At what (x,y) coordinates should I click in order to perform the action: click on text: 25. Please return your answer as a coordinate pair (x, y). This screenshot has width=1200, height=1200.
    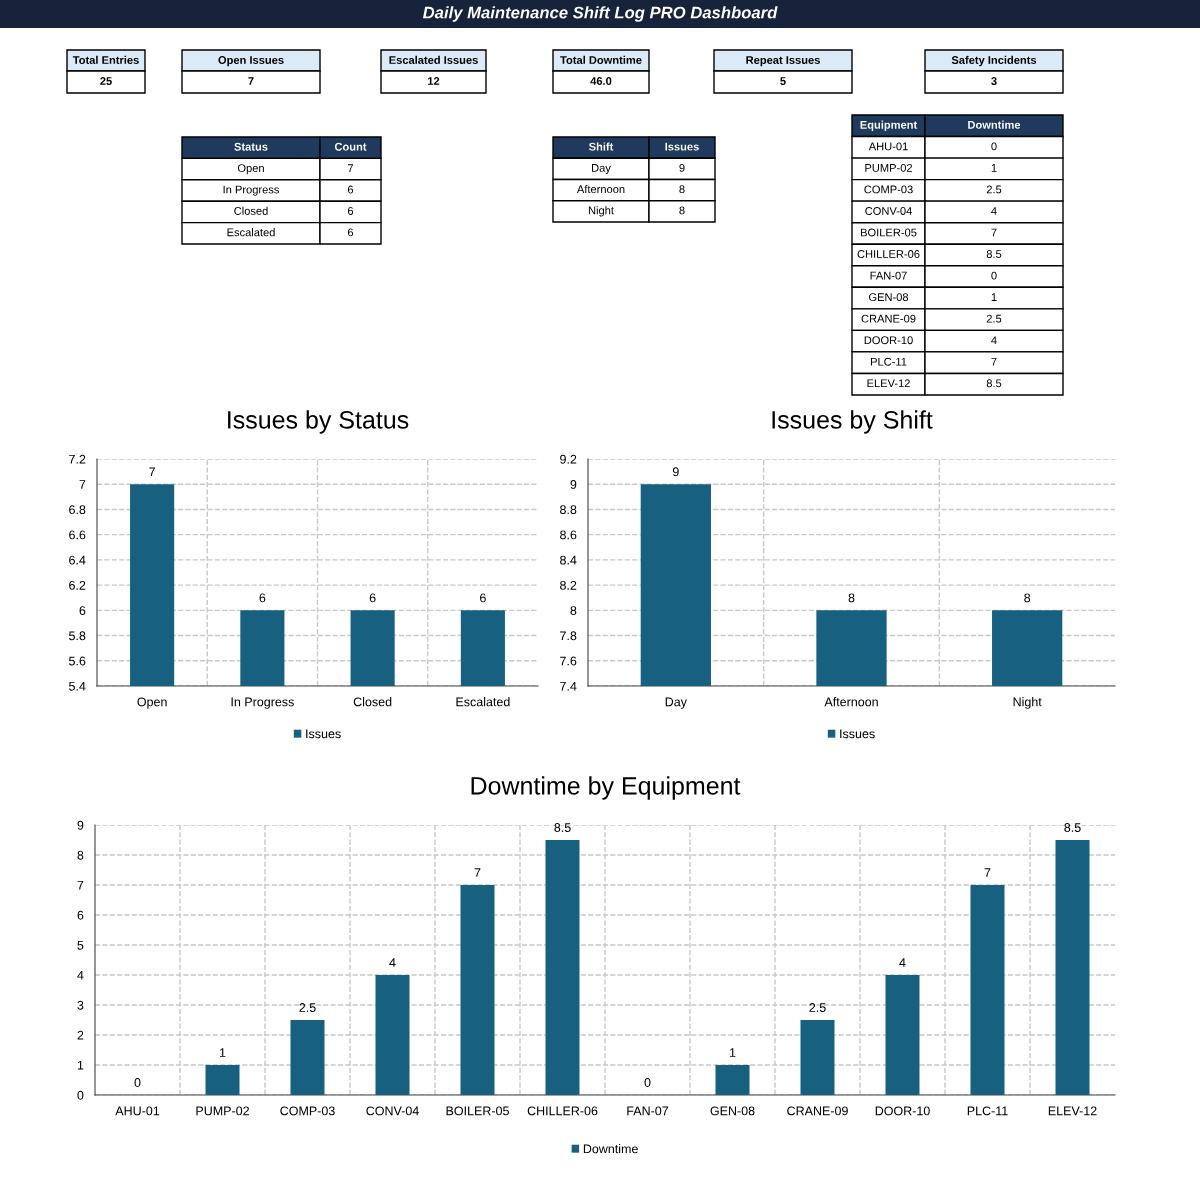
    Looking at the image, I should click on (106, 81).